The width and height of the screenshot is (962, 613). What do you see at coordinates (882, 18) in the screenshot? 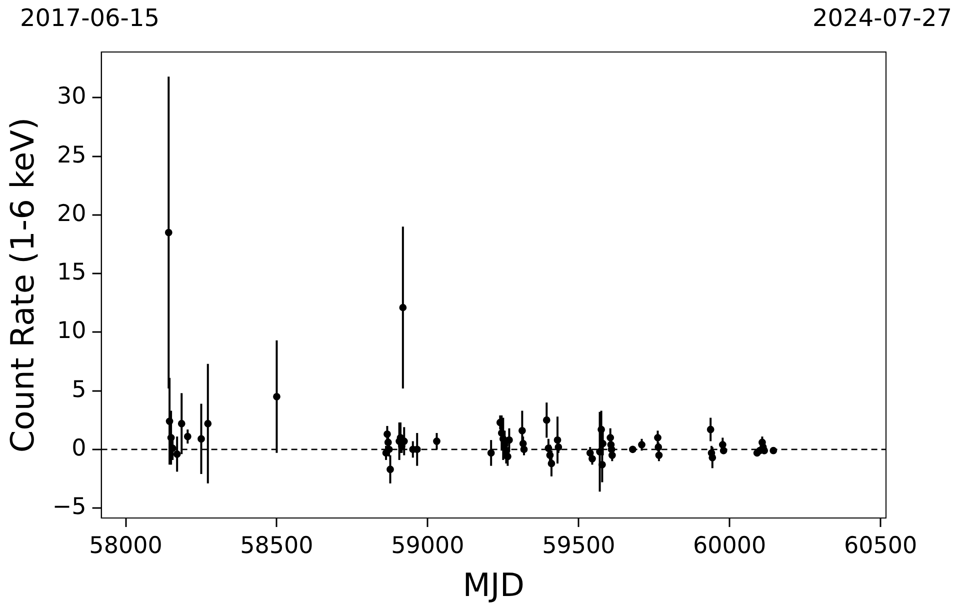
I see `text: 2024-07-27` at bounding box center [882, 18].